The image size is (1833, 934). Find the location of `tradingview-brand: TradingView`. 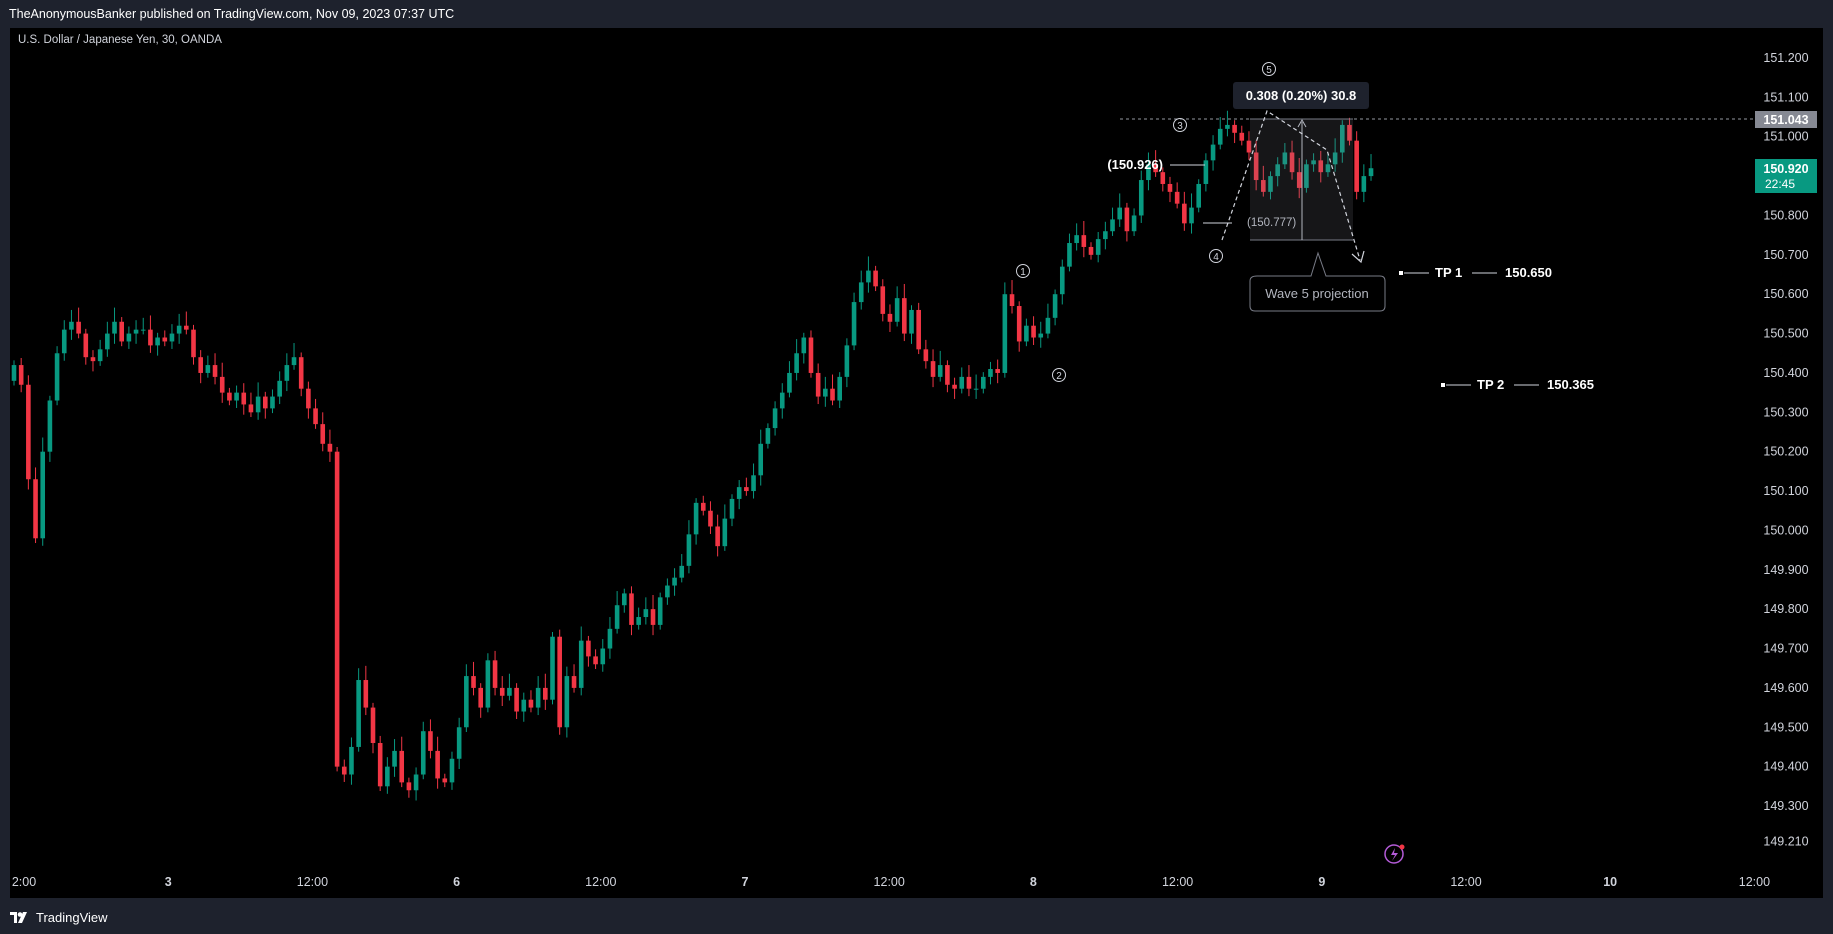

tradingview-brand: TradingView is located at coordinates (59, 917).